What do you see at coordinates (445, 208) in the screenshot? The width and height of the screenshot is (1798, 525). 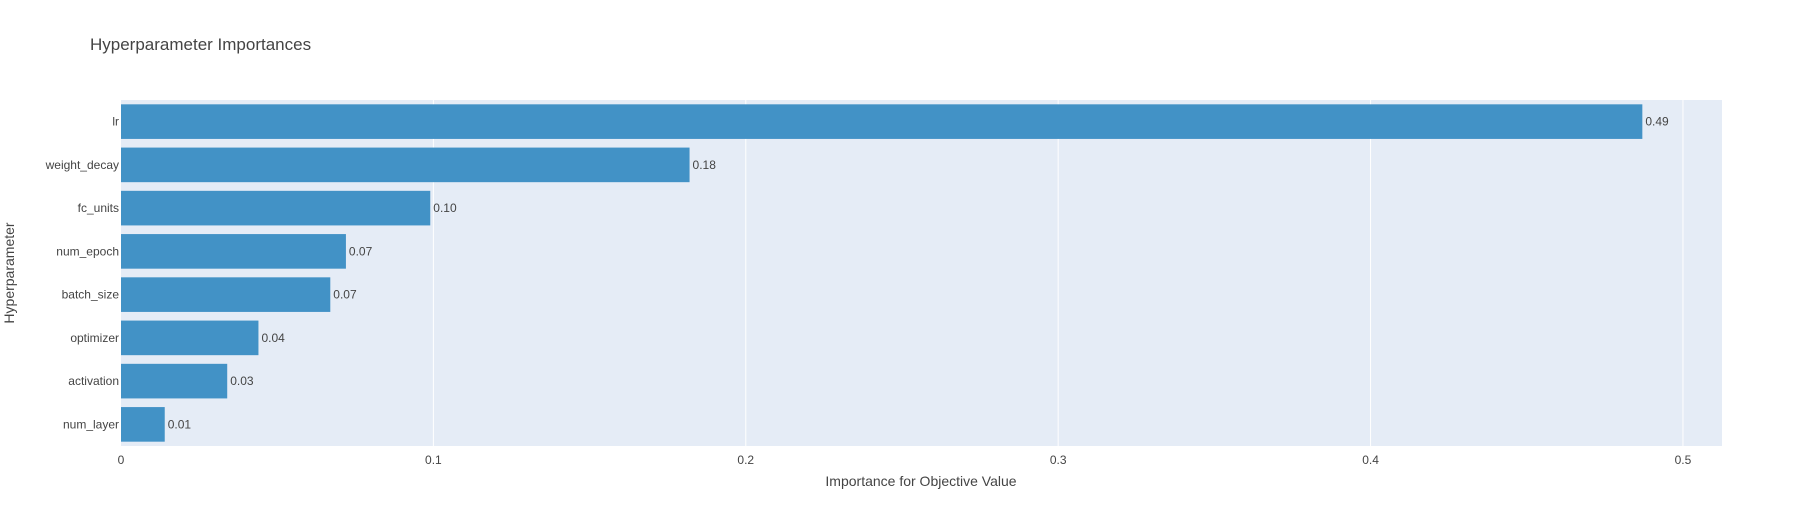 I see `bar-value-label: 0.10` at bounding box center [445, 208].